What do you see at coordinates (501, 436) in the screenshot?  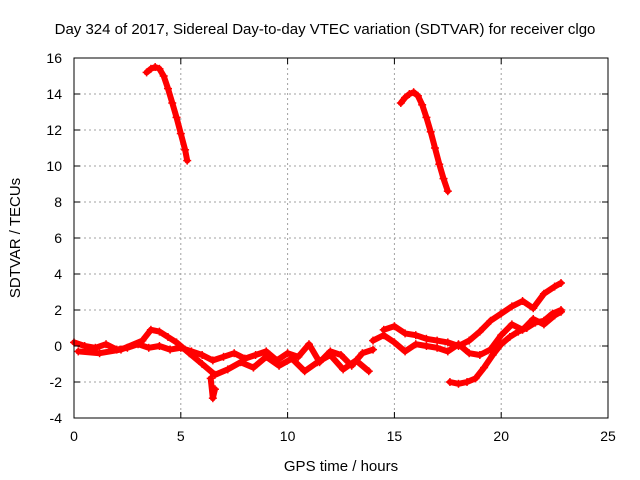 I see `x-tick-label: 20` at bounding box center [501, 436].